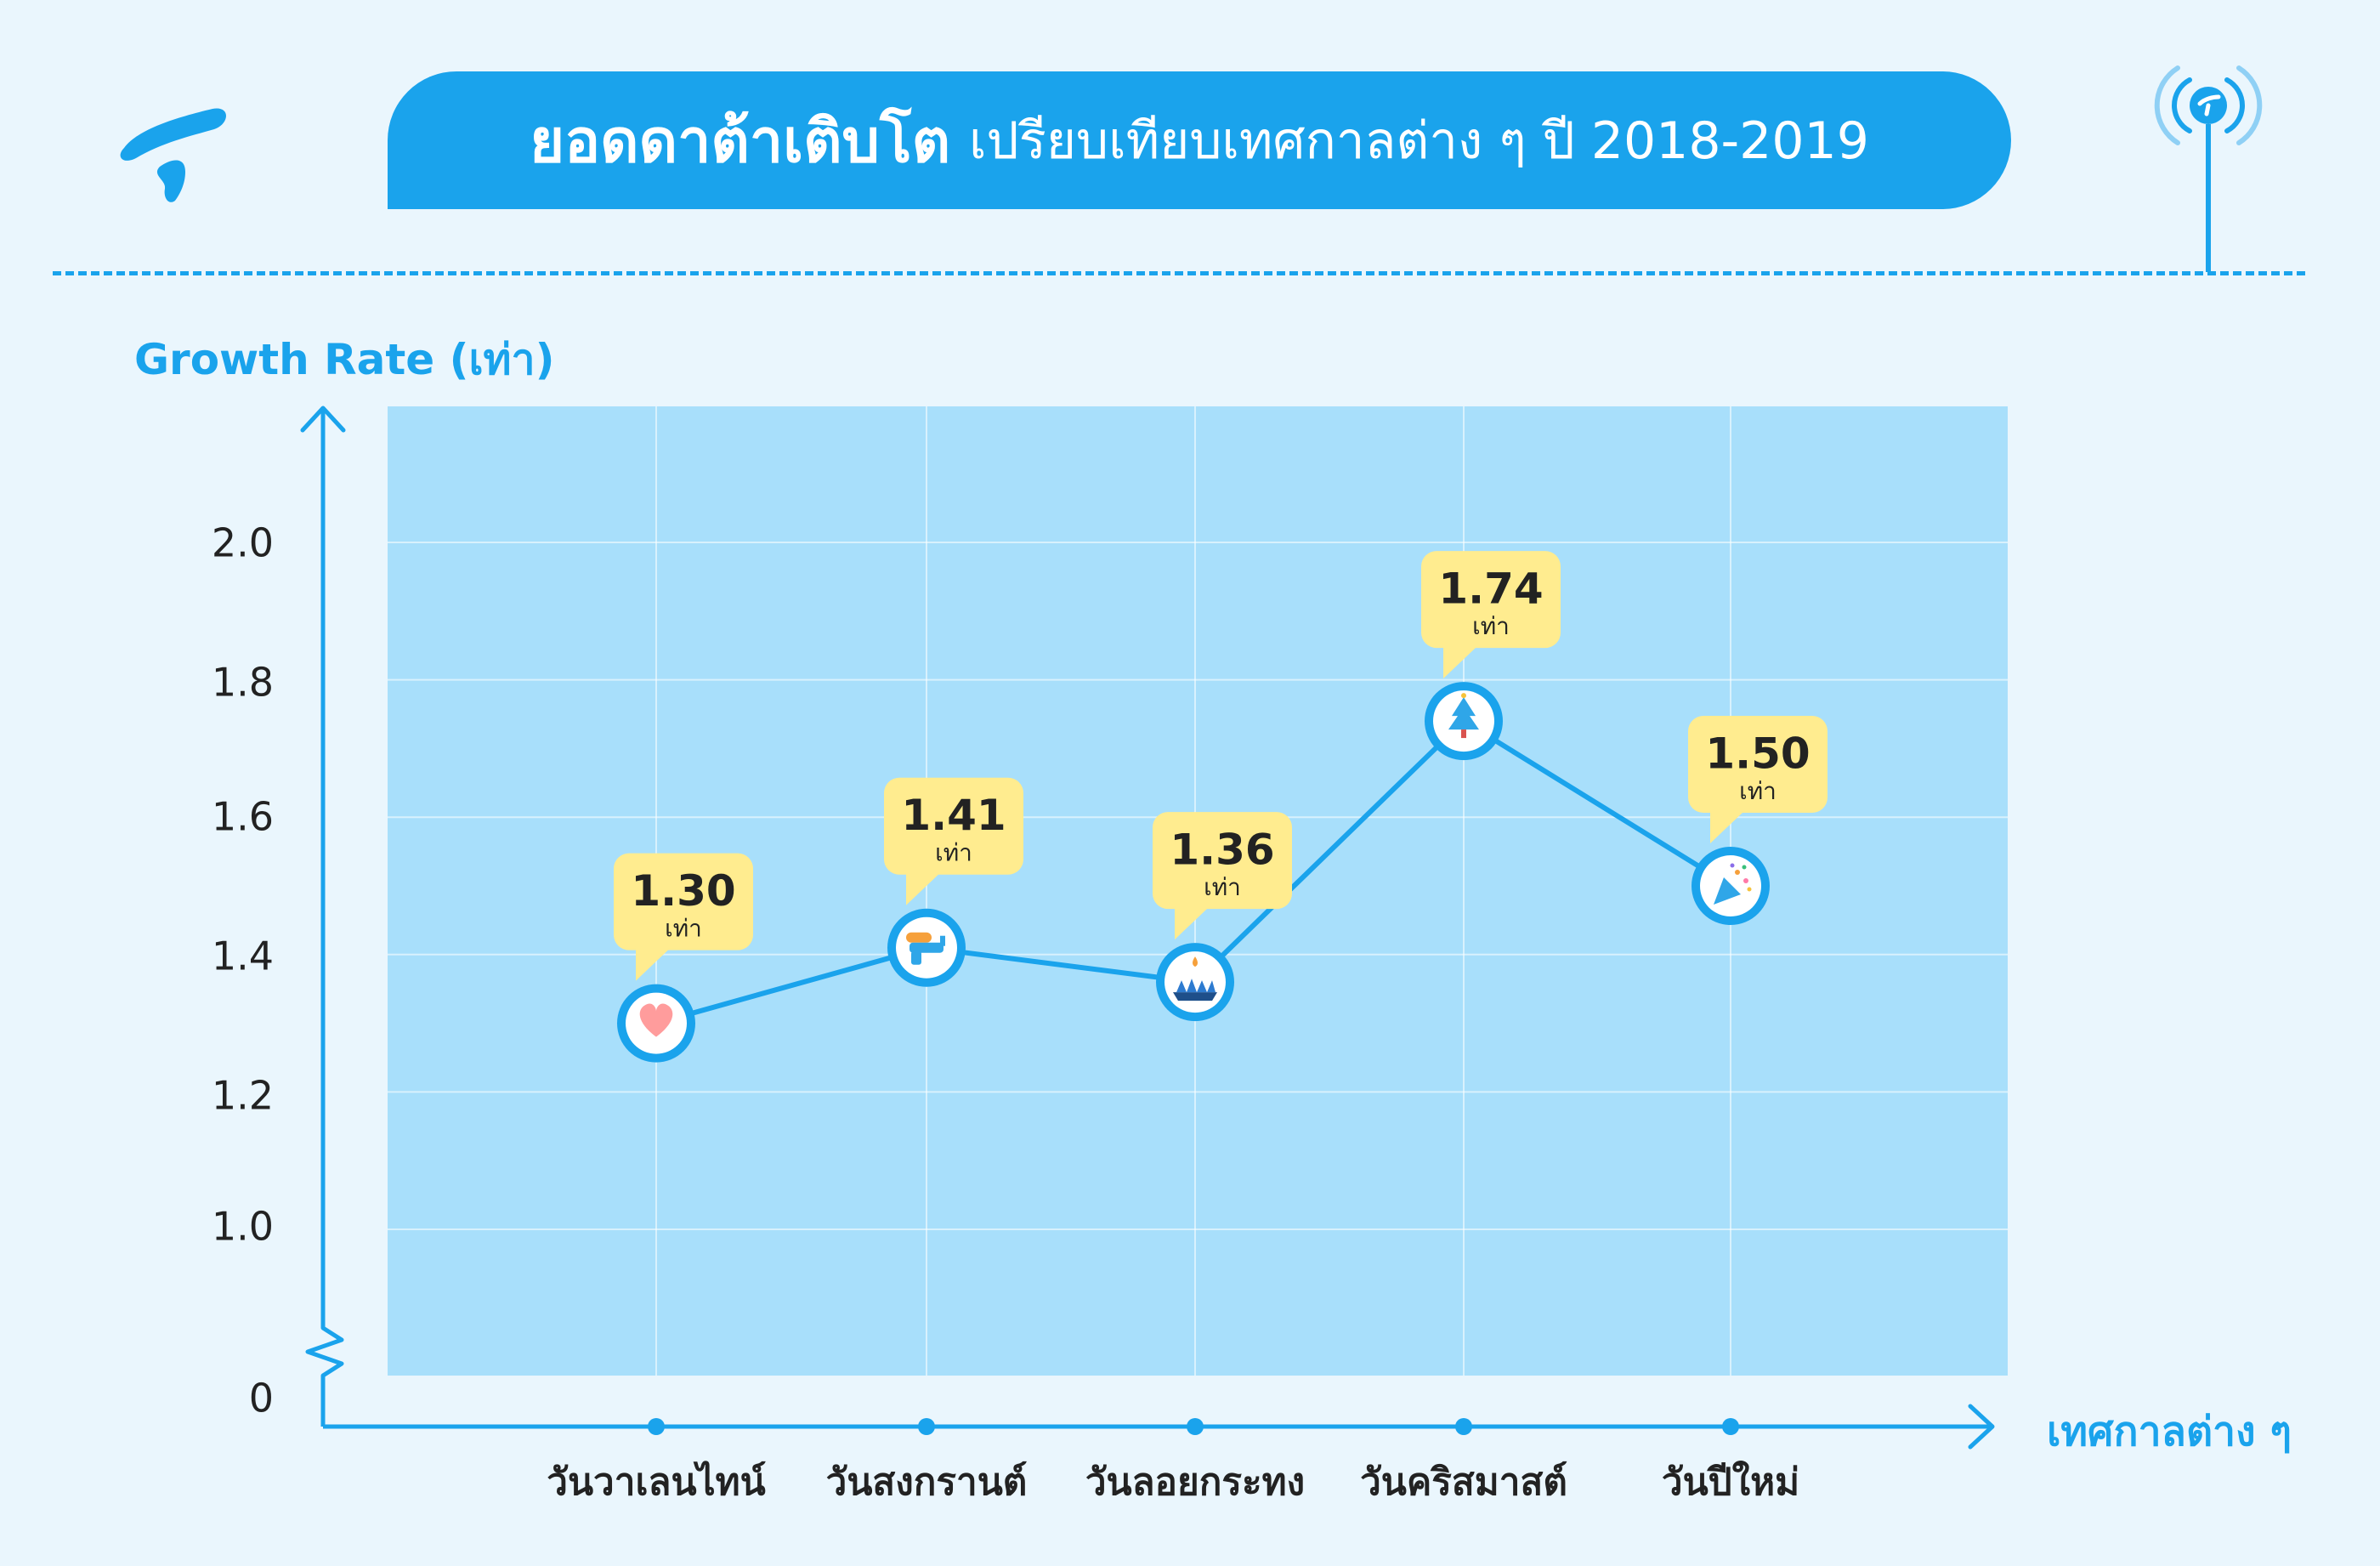  I want to click on data-label-value: 1.30, so click(683, 891).